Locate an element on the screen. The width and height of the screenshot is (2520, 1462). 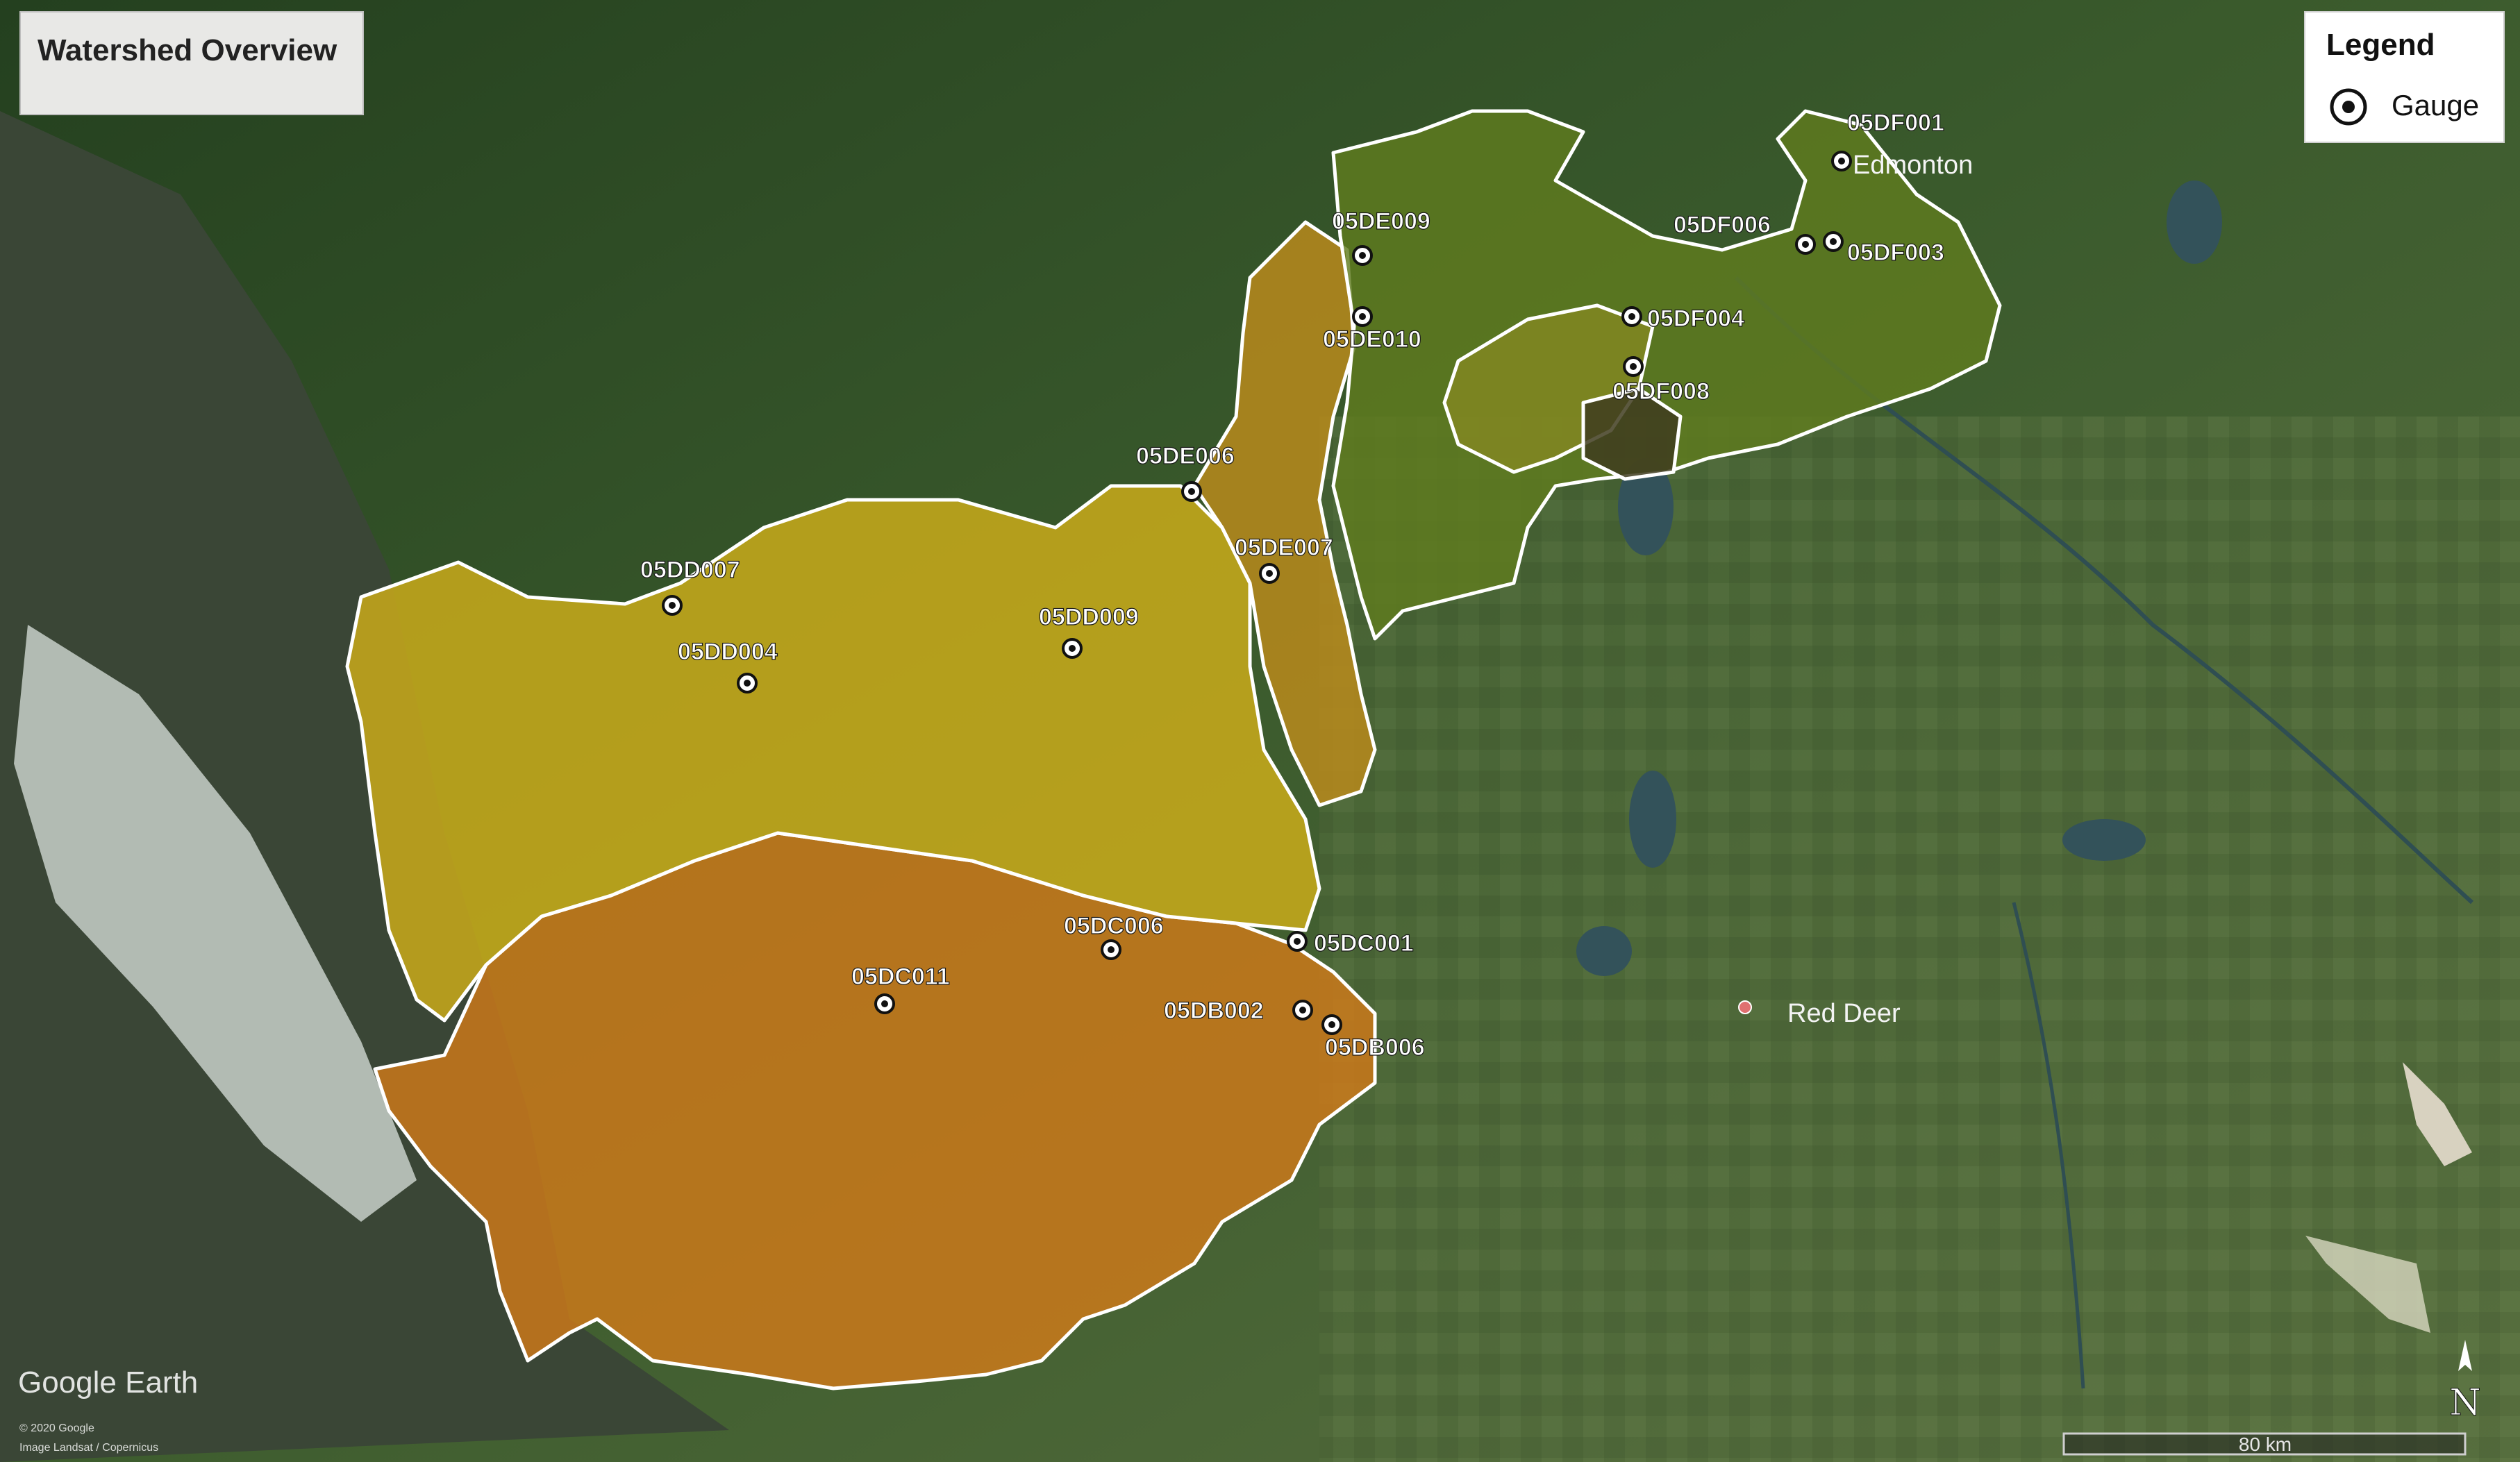
gauge-label: 05DC001 is located at coordinates (1364, 944).